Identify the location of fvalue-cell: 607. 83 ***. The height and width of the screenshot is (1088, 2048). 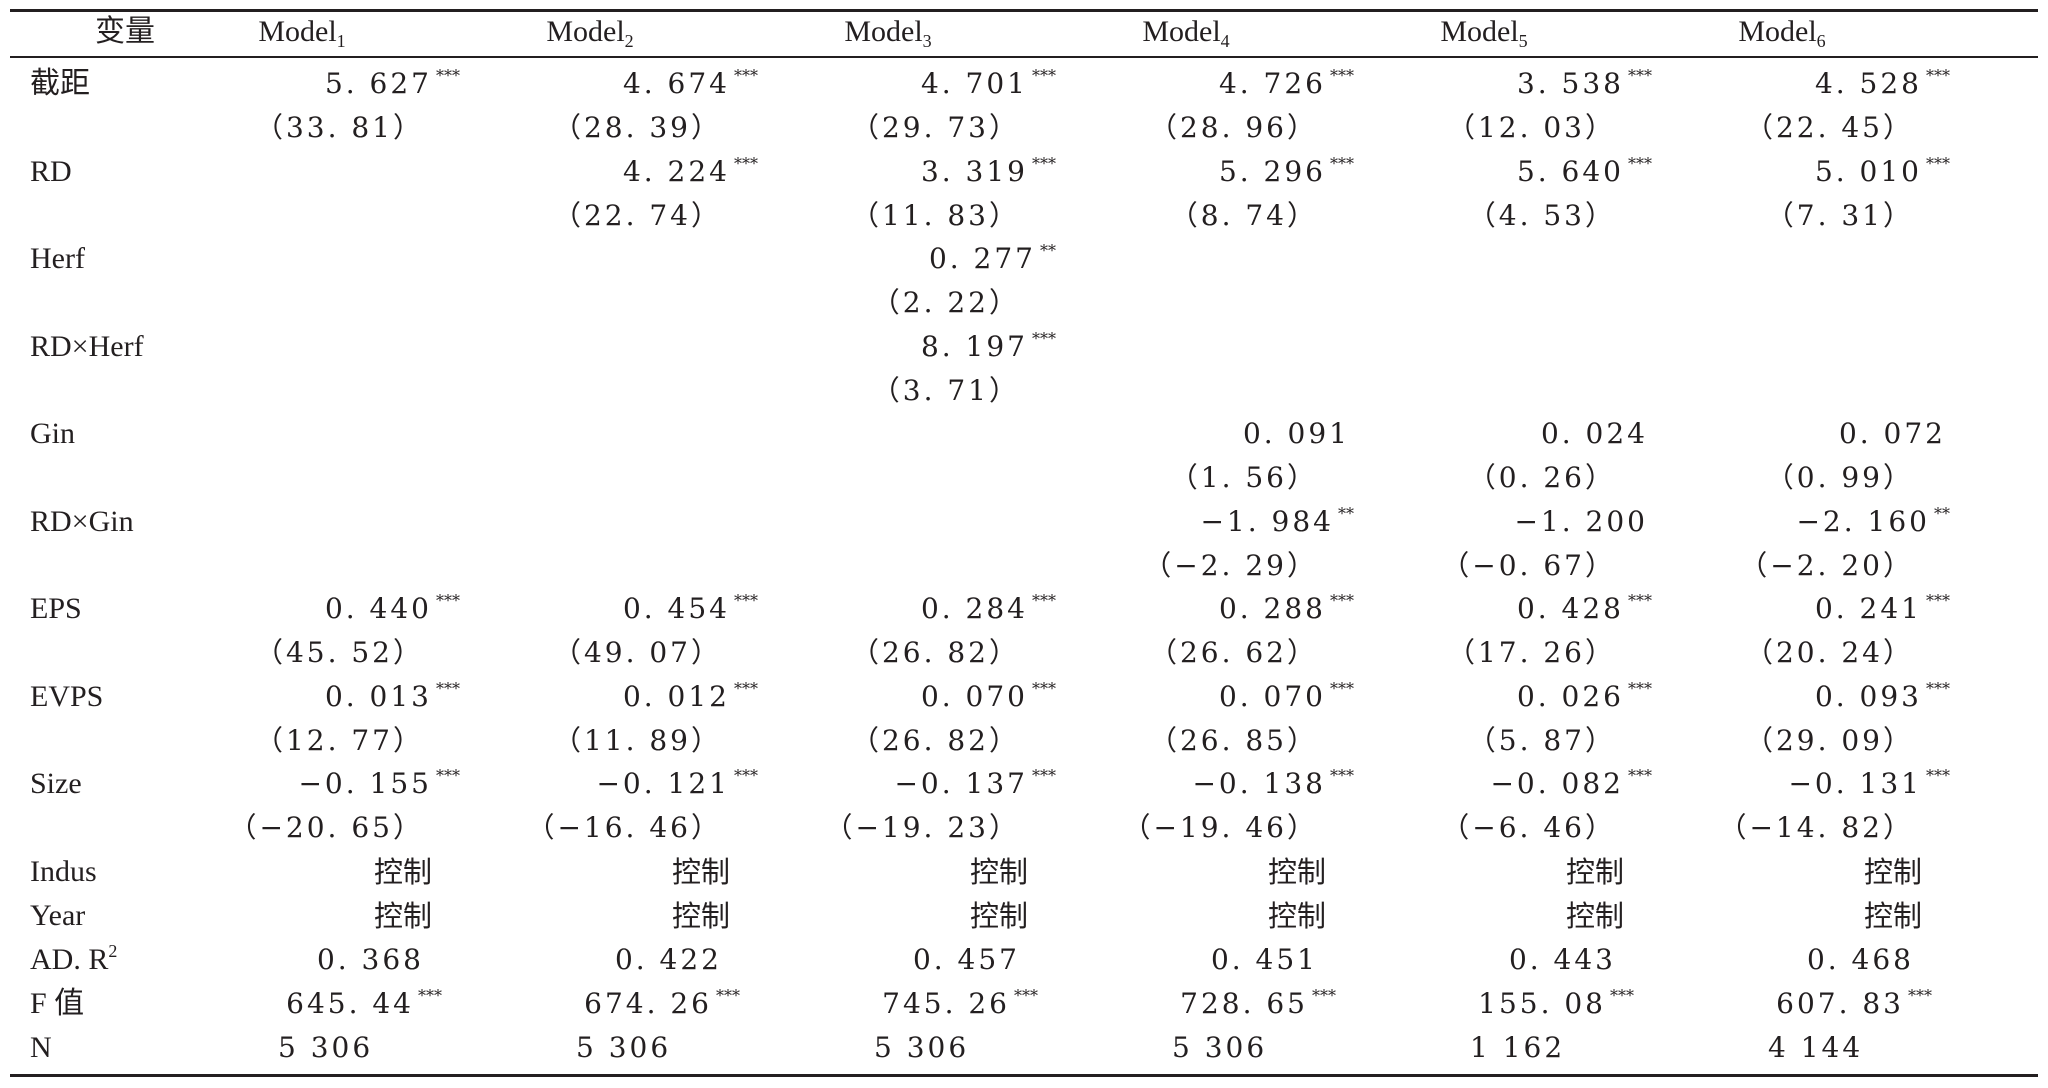
(1854, 1004).